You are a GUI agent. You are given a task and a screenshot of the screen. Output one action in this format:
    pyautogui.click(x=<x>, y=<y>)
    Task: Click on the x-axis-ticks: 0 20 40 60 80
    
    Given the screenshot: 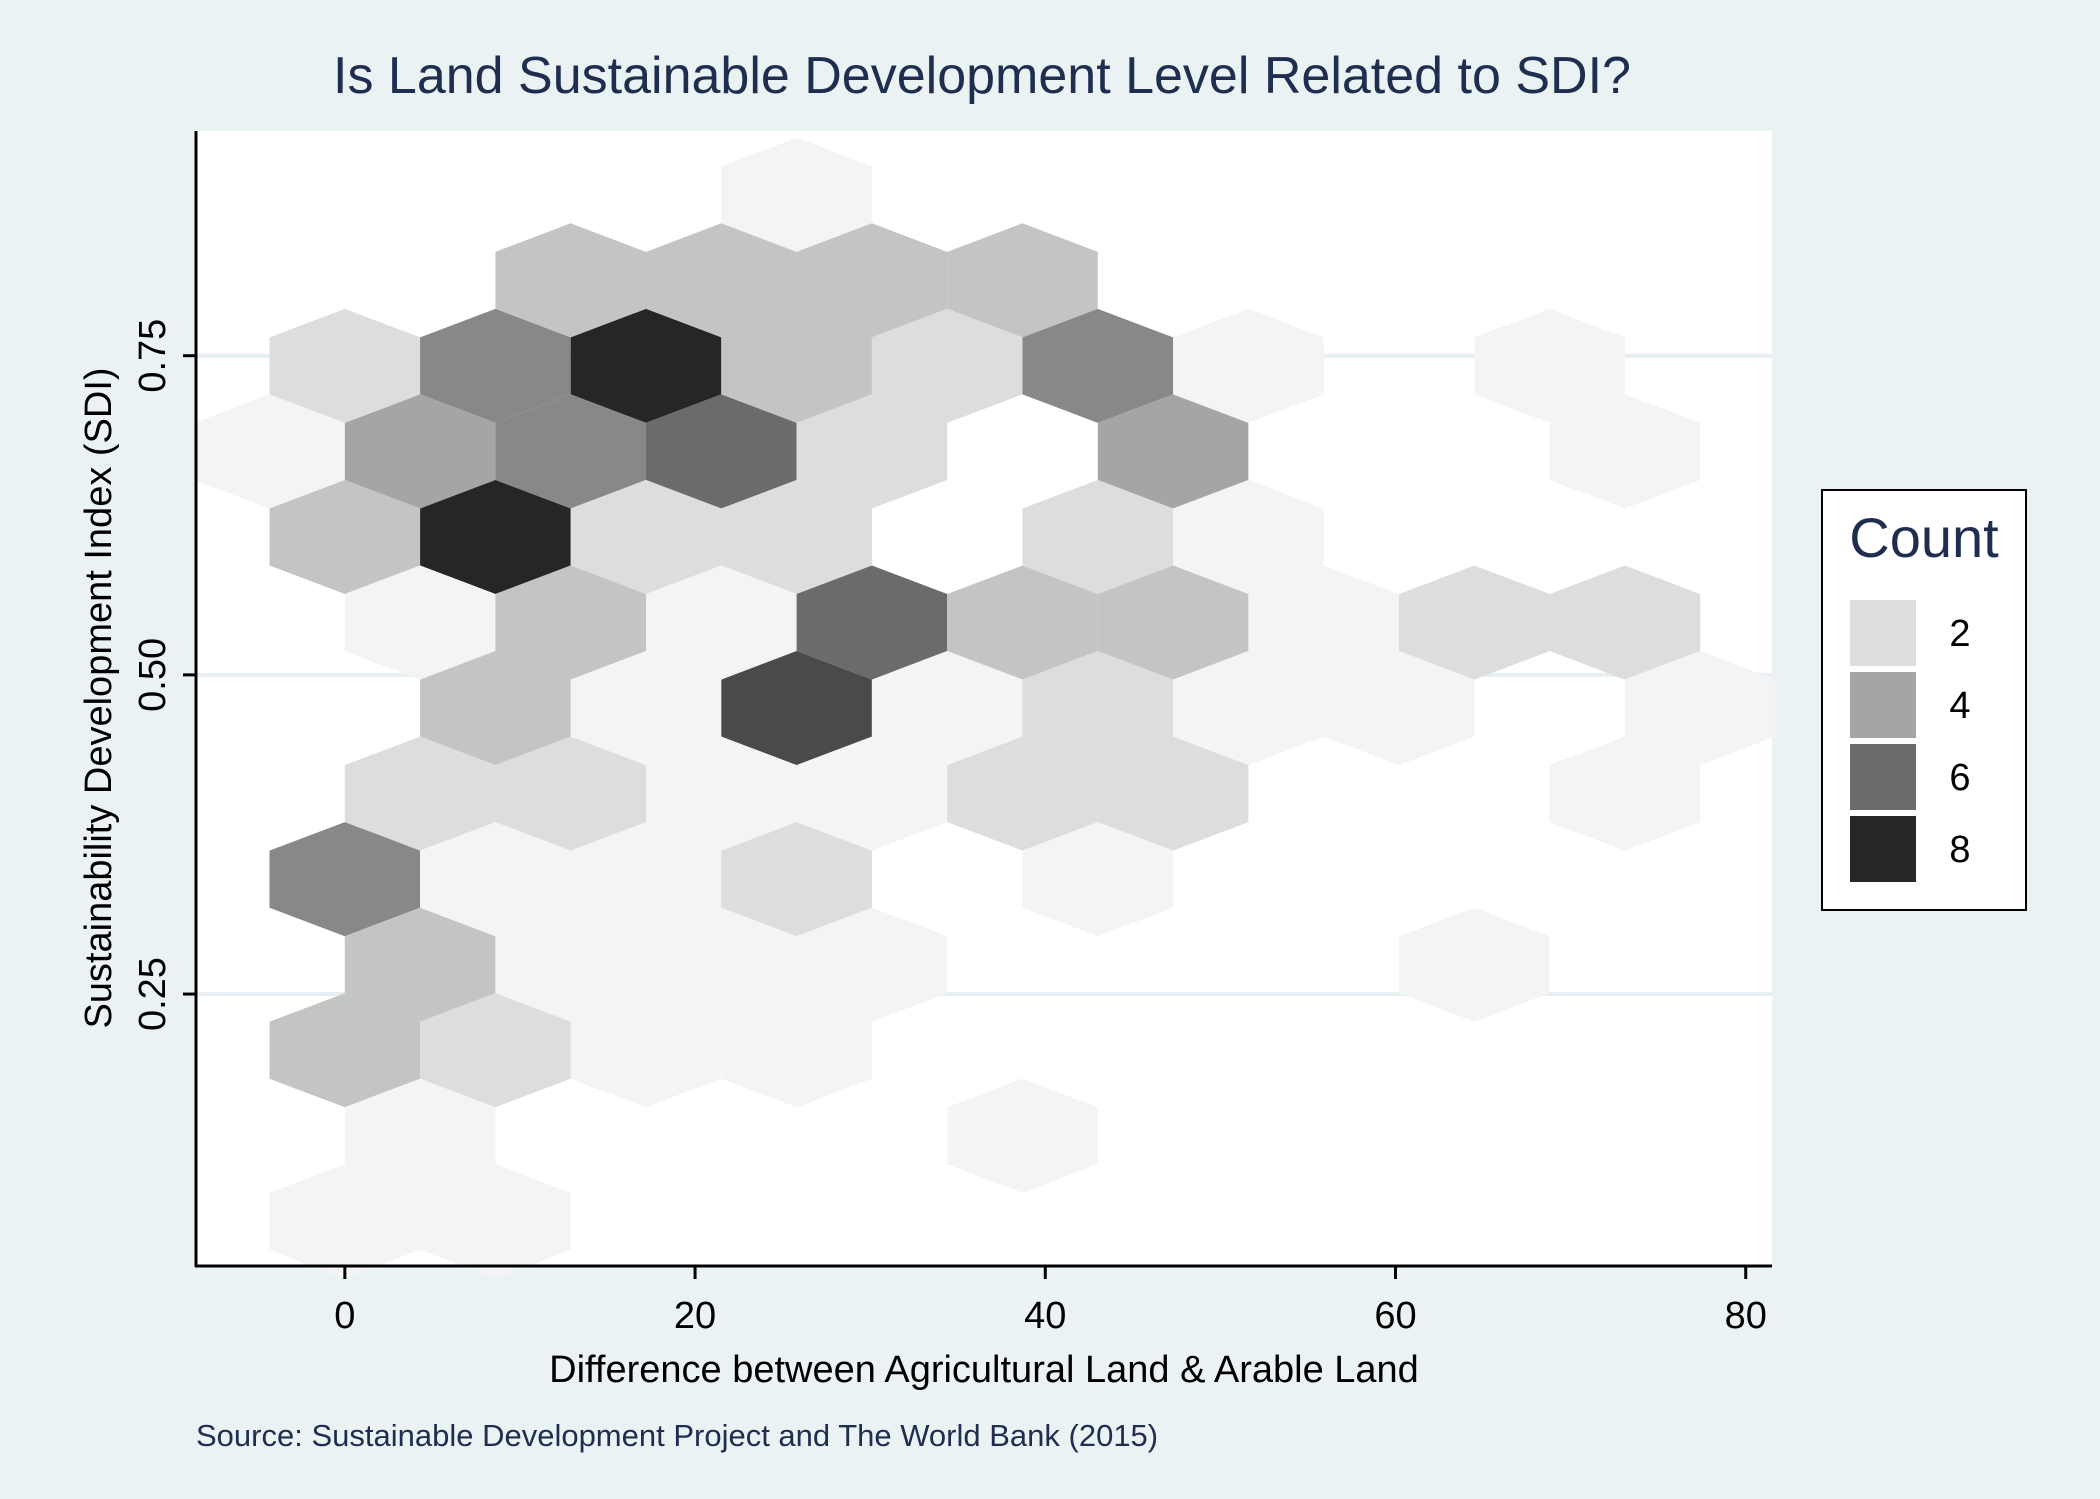 What is the action you would take?
    pyautogui.click(x=1050, y=1301)
    